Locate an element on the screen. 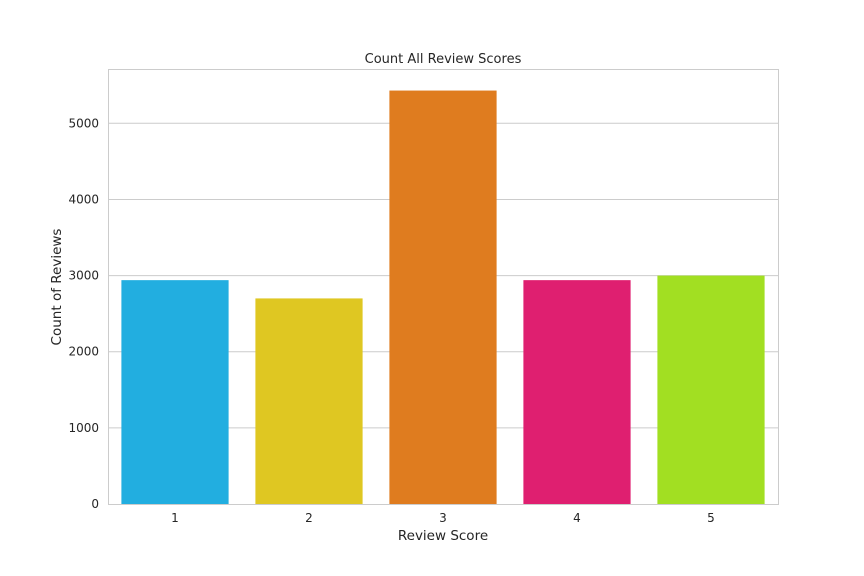  x-axis-label: Review Score is located at coordinates (443, 536).